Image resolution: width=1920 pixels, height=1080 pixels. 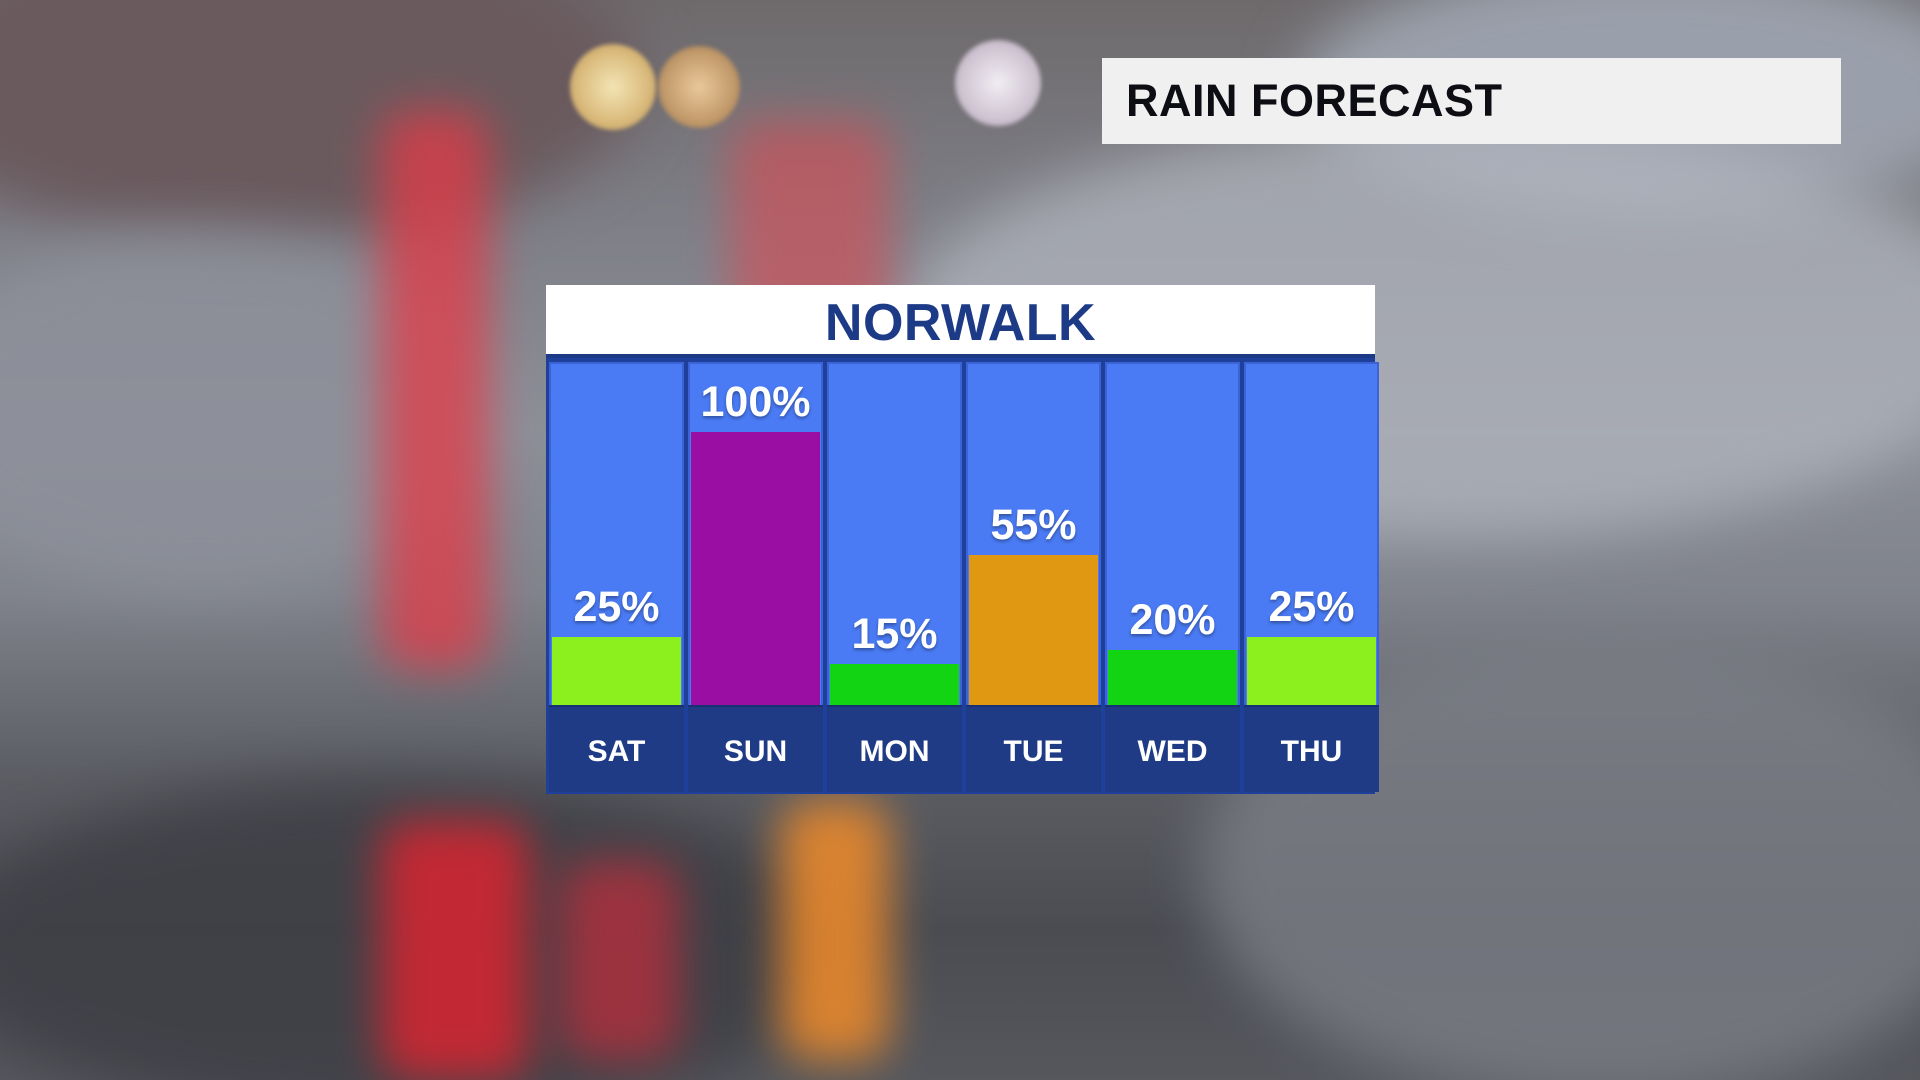 I want to click on day-label-wed: WED, so click(x=1172, y=751).